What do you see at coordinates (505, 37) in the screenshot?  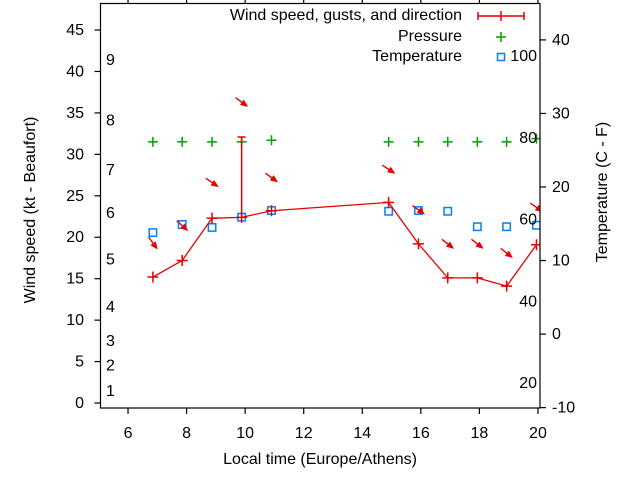 I see `pressure-plus-sample-icon` at bounding box center [505, 37].